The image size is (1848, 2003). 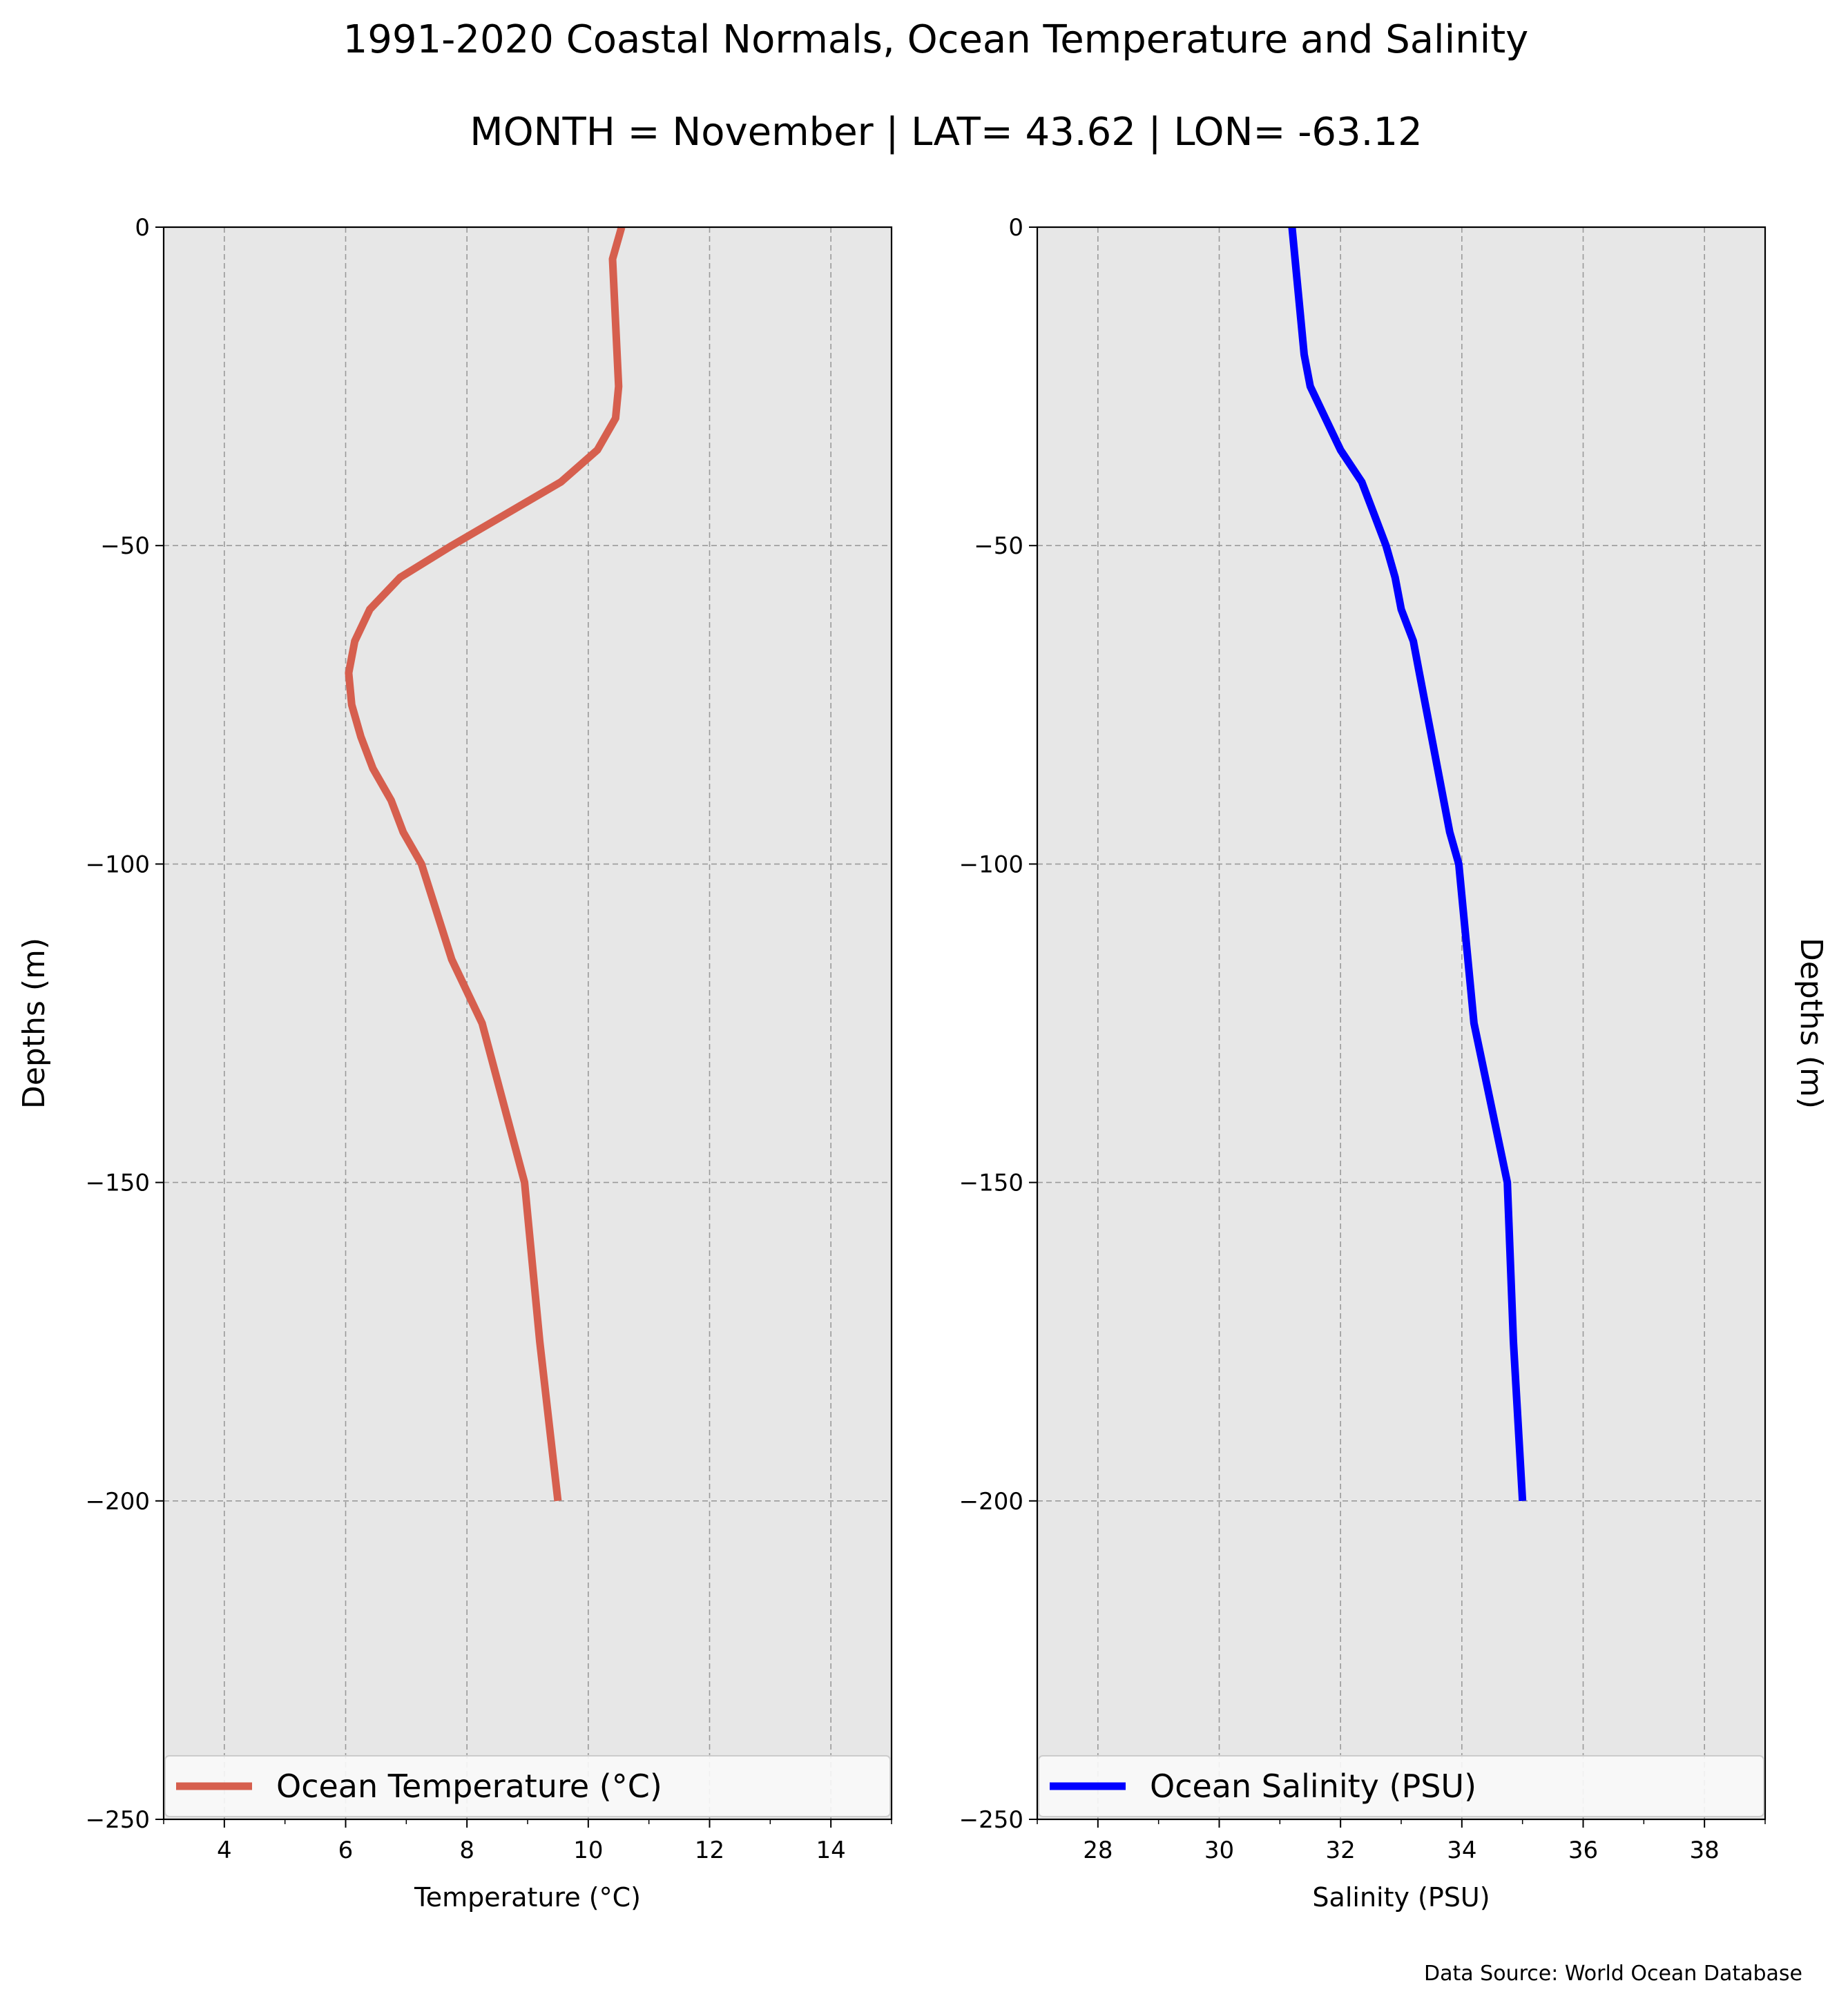 What do you see at coordinates (1313, 1787) in the screenshot?
I see `salinity-legend-label: Ocean Salinity (PSU)` at bounding box center [1313, 1787].